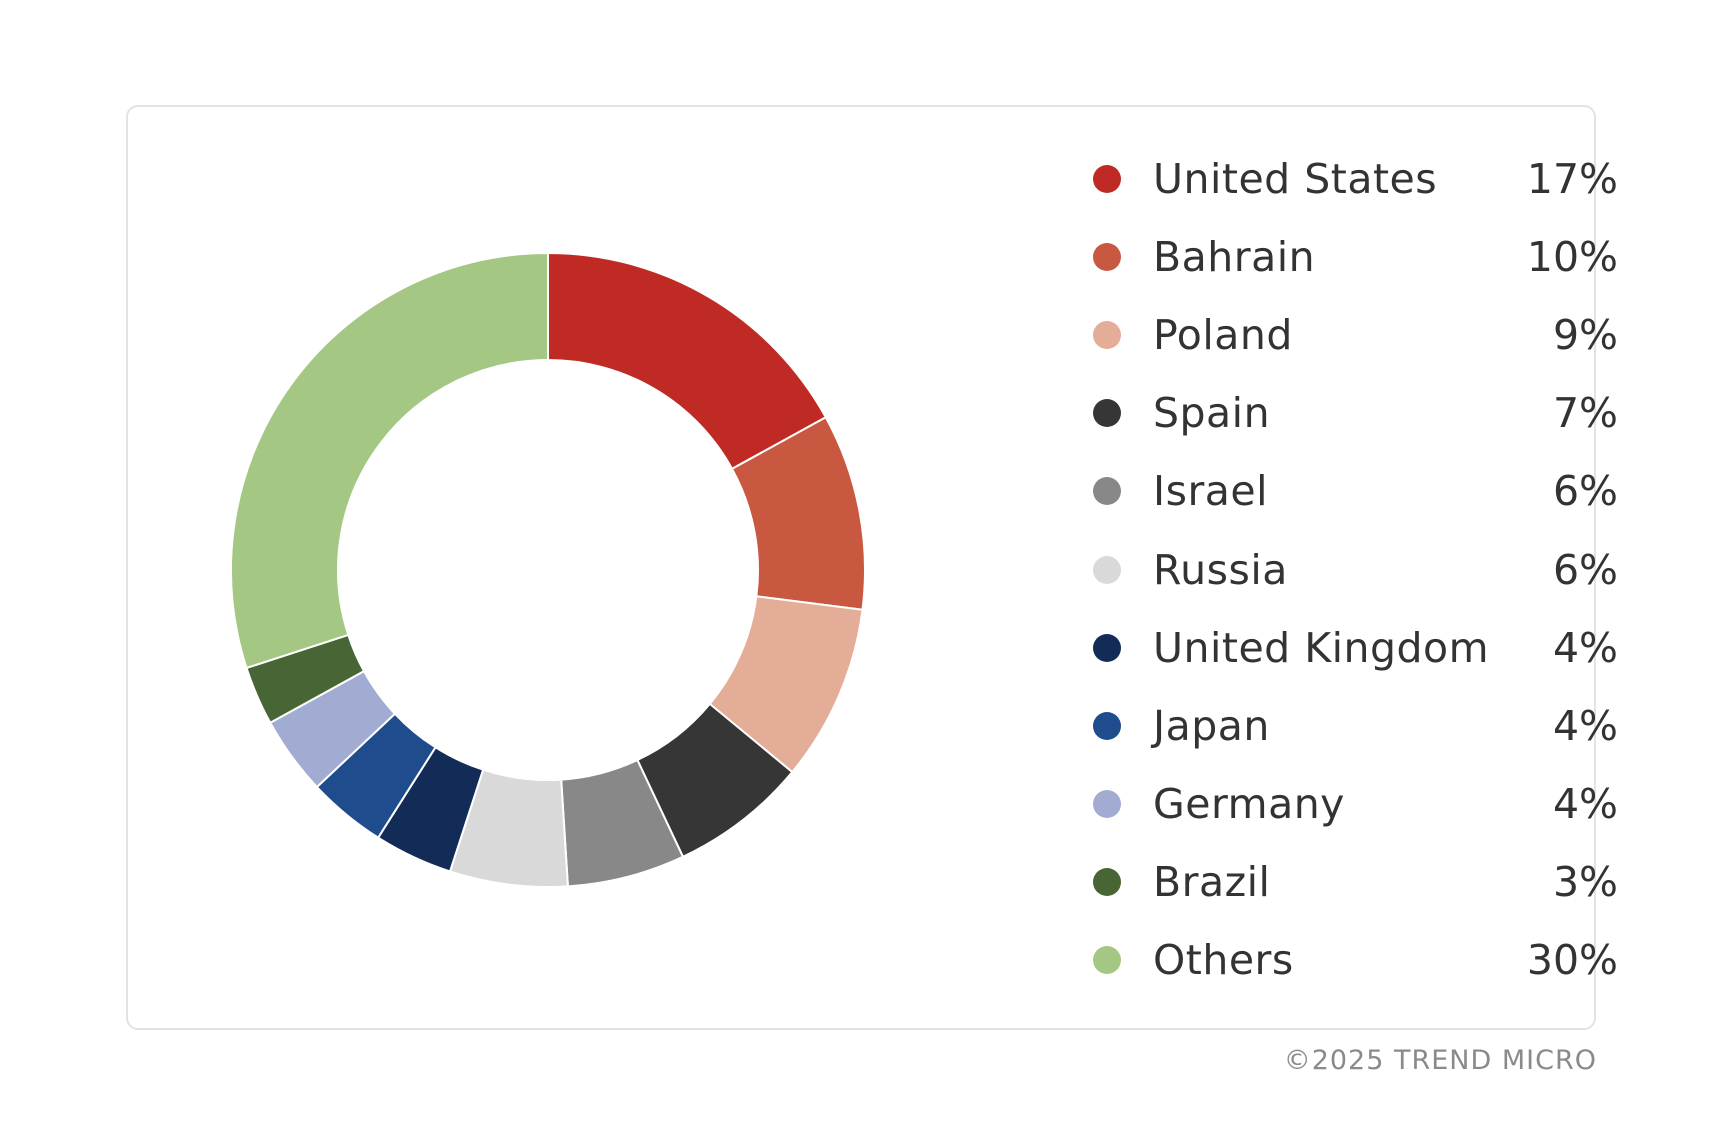 This screenshot has height=1126, width=1709. What do you see at coordinates (1355, 960) in the screenshot?
I see `legend-item-others: Others 30%` at bounding box center [1355, 960].